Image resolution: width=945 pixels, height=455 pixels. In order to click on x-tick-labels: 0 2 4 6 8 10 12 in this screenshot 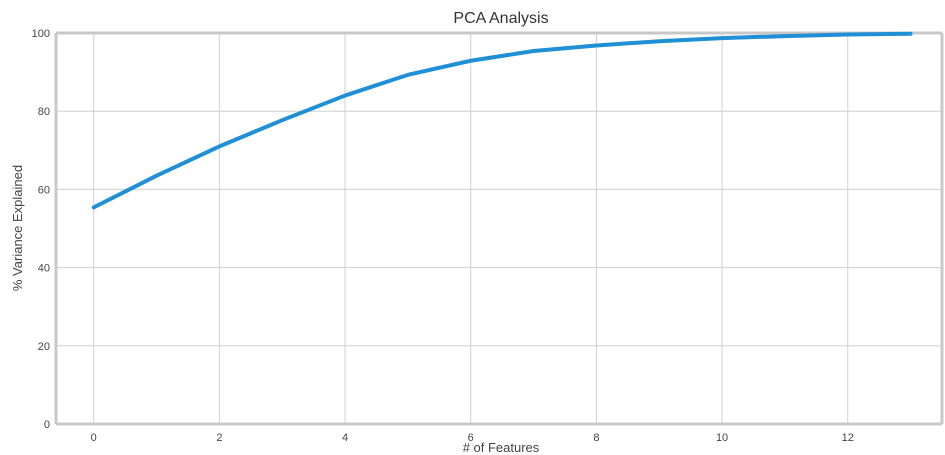, I will do `click(472, 438)`.